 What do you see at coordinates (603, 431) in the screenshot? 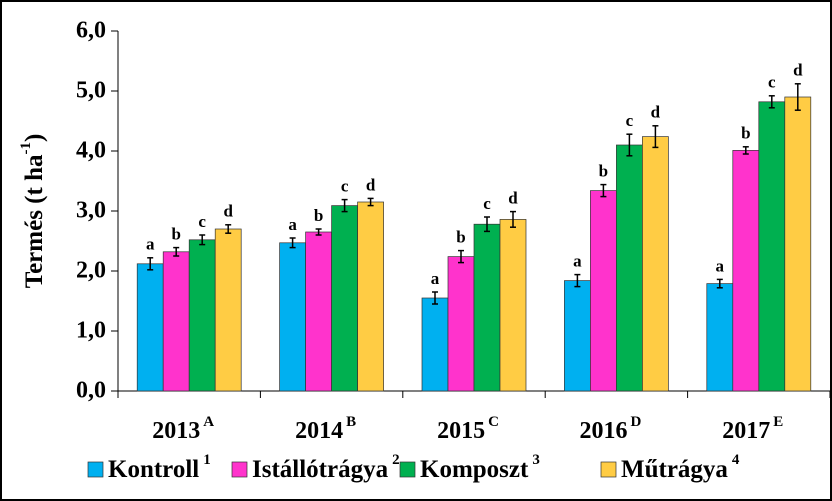
I see `category: 2016` at bounding box center [603, 431].